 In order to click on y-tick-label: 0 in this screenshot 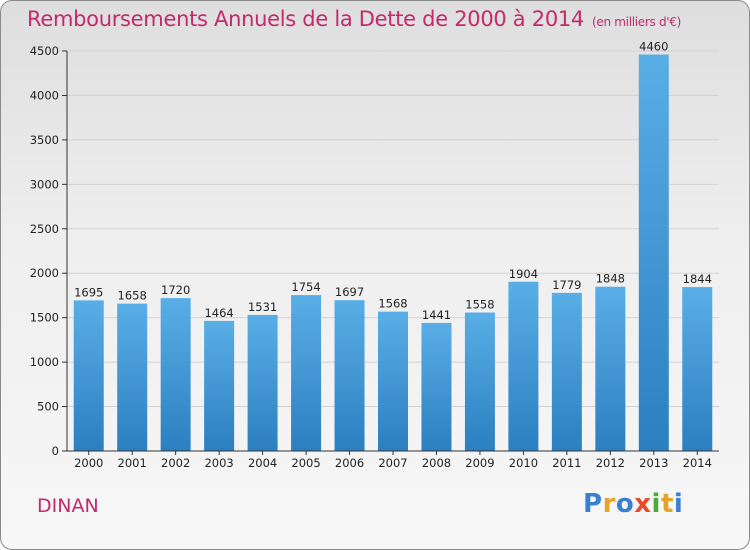, I will do `click(55, 451)`.